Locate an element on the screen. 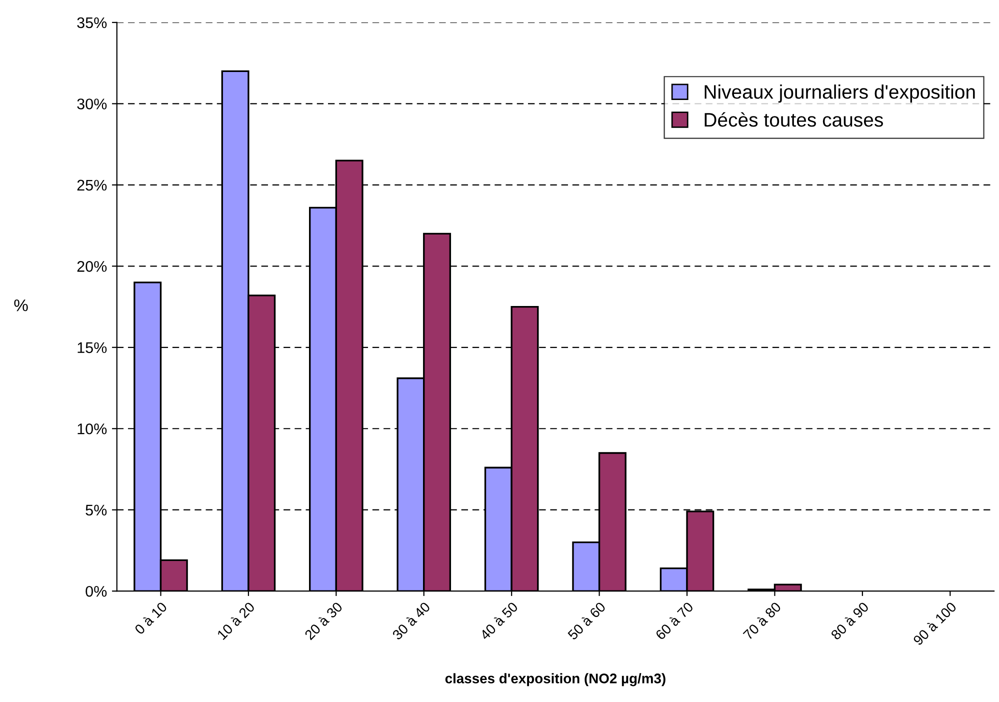  x-tick-label: 0 à 10 is located at coordinates (151, 618).